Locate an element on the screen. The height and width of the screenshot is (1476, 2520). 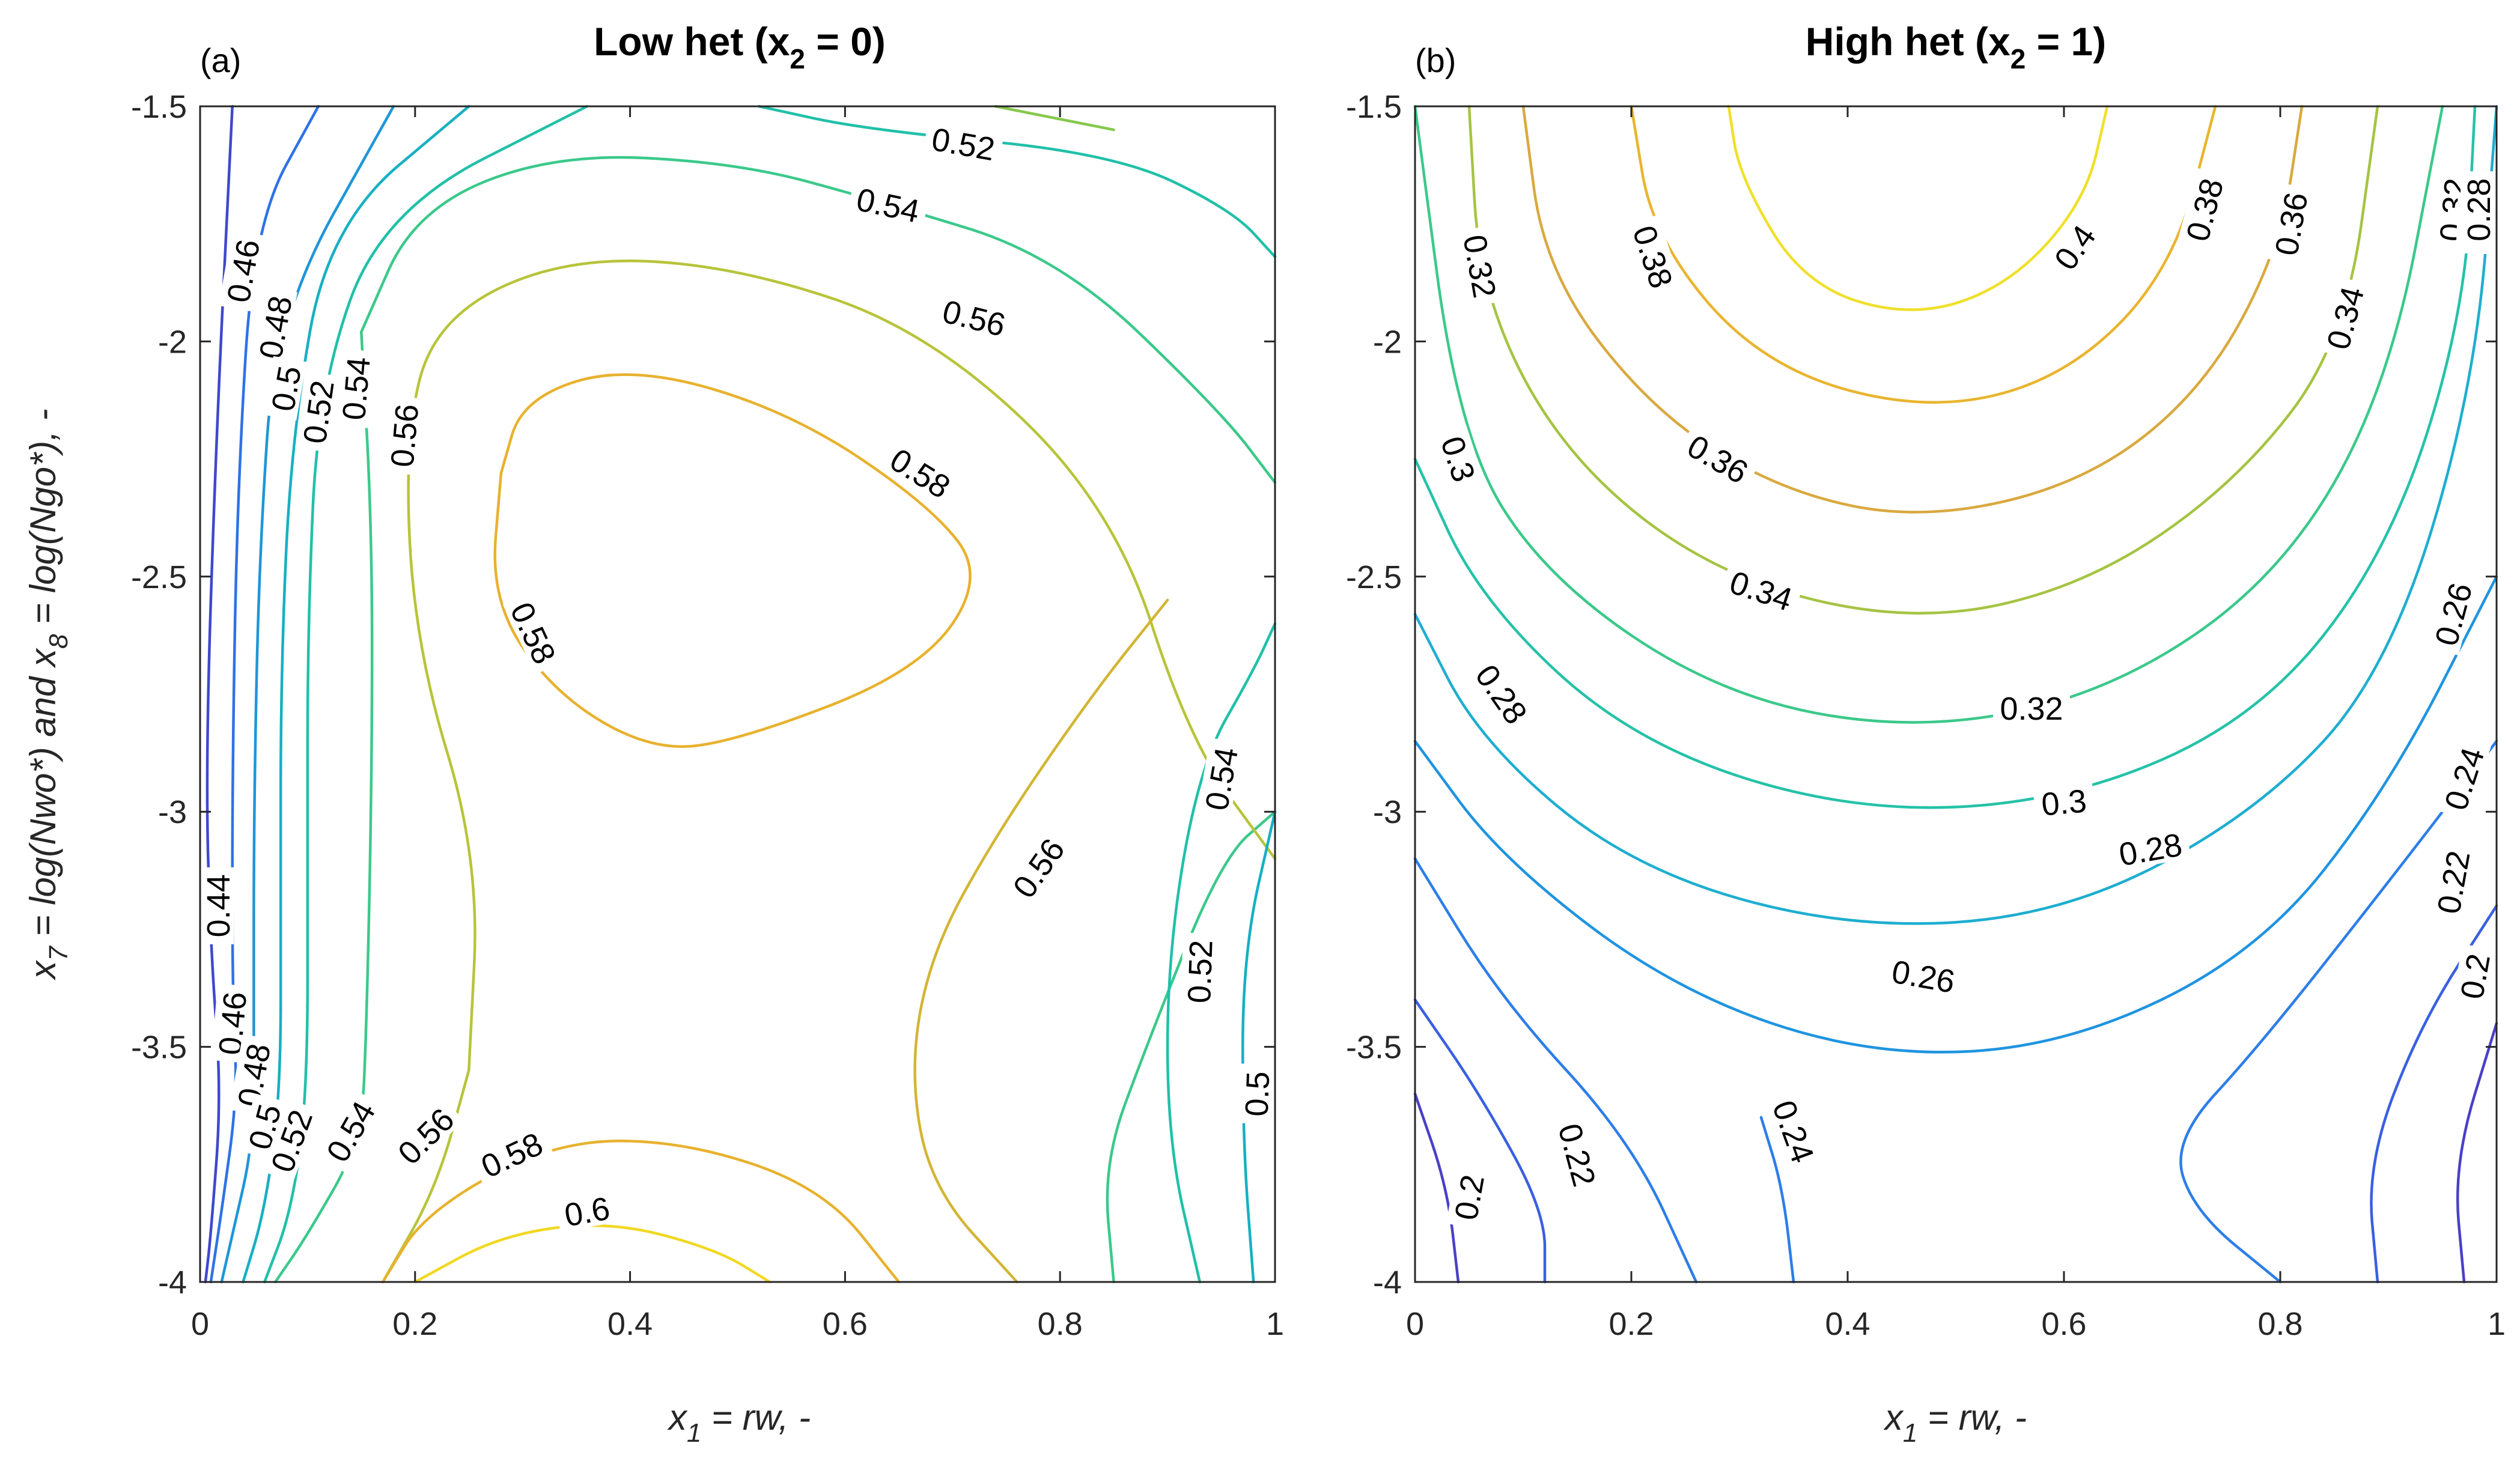
panel-a-contour-label-10: 0.56 is located at coordinates (404, 435).